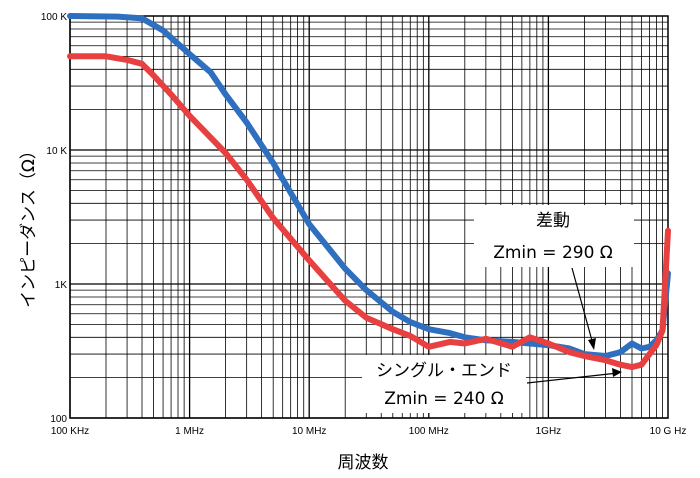 The image size is (700, 478). I want to click on x-tick-label: 100 KHz, so click(70, 431).